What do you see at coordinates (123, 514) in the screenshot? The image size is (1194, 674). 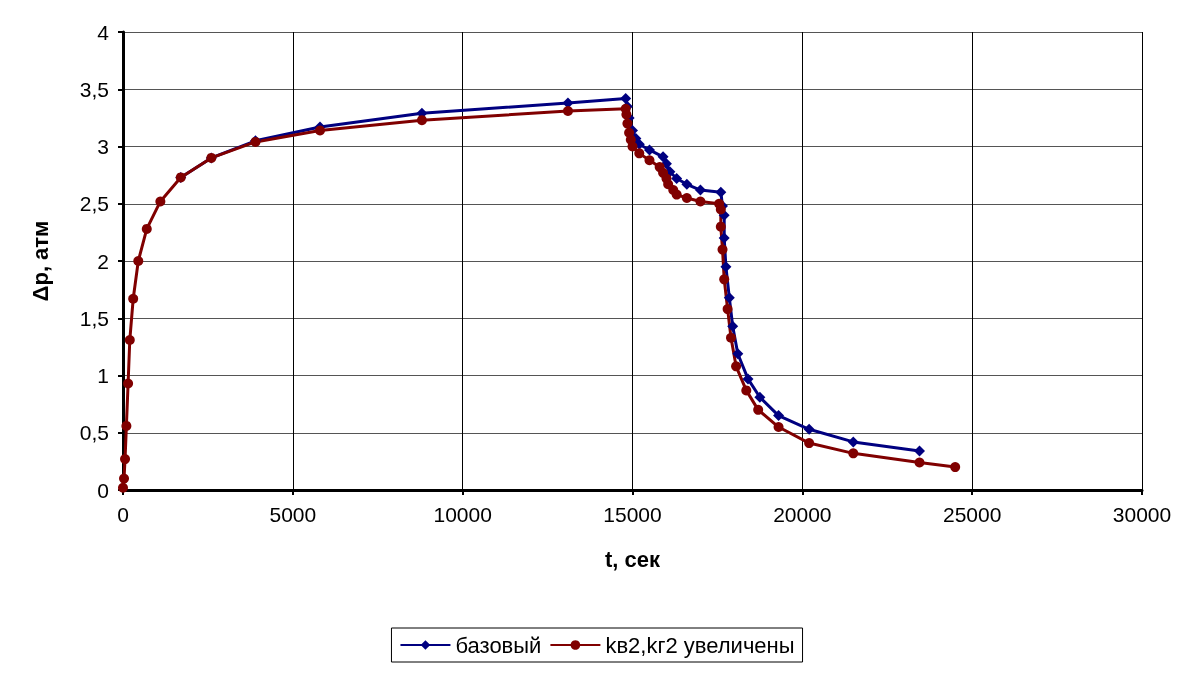 I see `x-tick-label: 0` at bounding box center [123, 514].